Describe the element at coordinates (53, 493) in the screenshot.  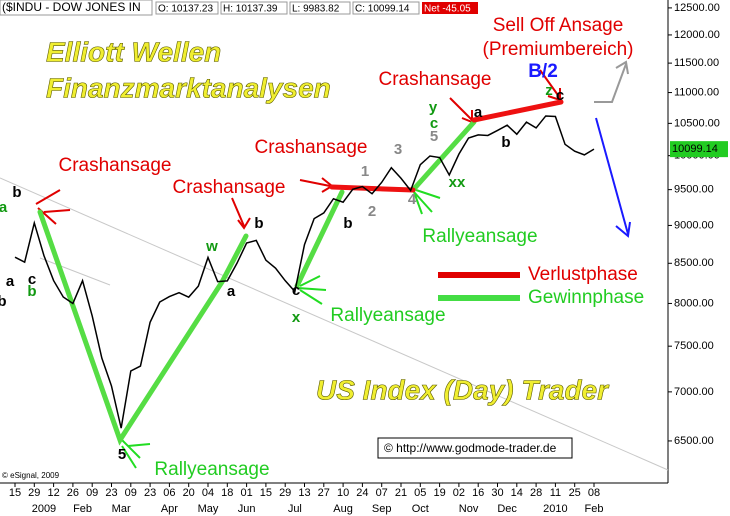
I see `x-tick-label: 12` at that location.